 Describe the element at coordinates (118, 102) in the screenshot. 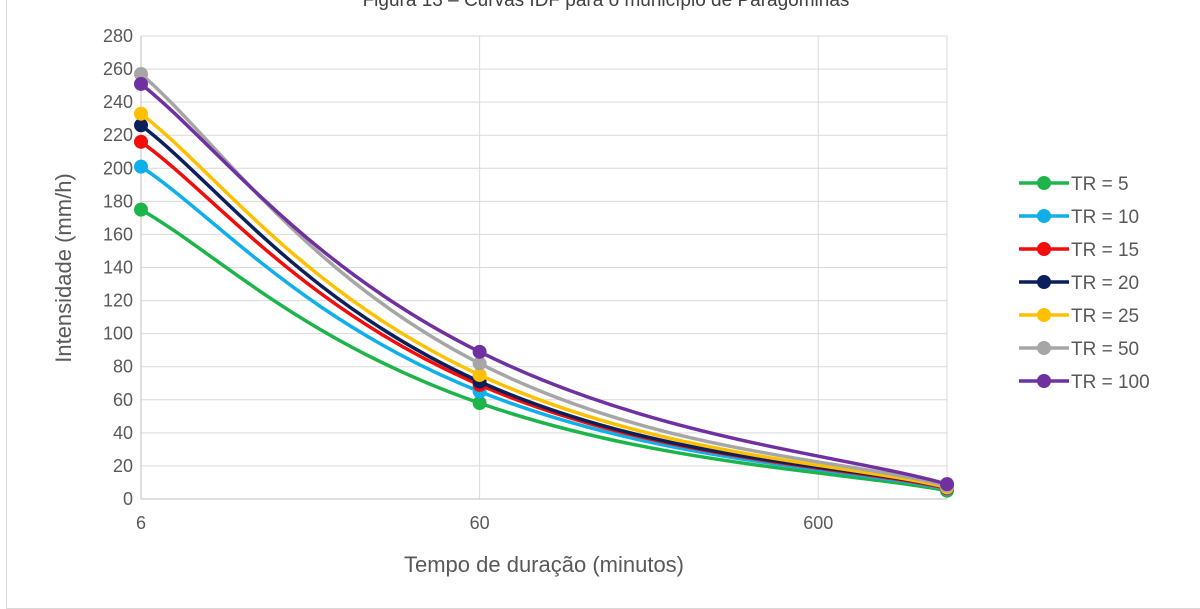

I see `y-tick-label: 240` at that location.